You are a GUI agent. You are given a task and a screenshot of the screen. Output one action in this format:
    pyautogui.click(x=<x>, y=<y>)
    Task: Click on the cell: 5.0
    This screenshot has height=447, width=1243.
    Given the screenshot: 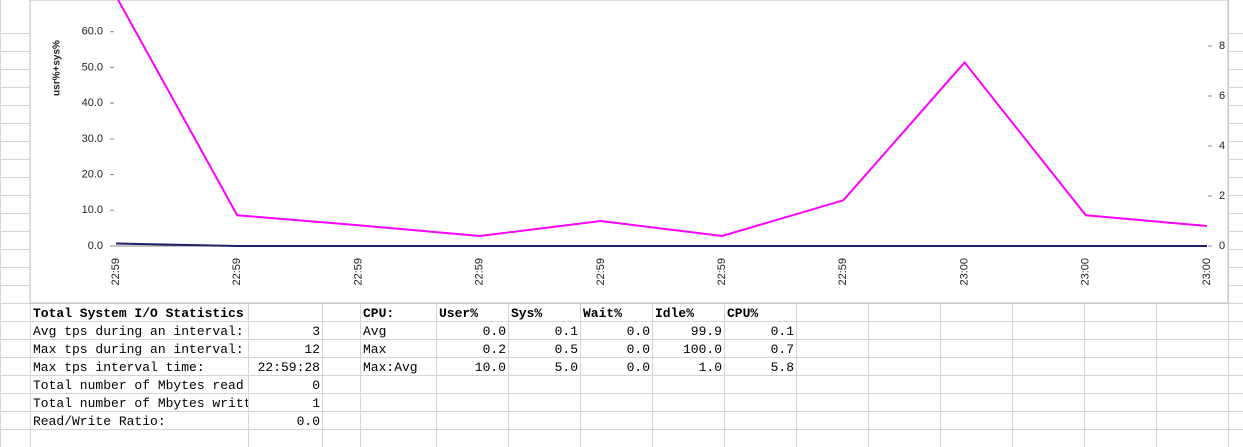 What is the action you would take?
    pyautogui.click(x=566, y=367)
    